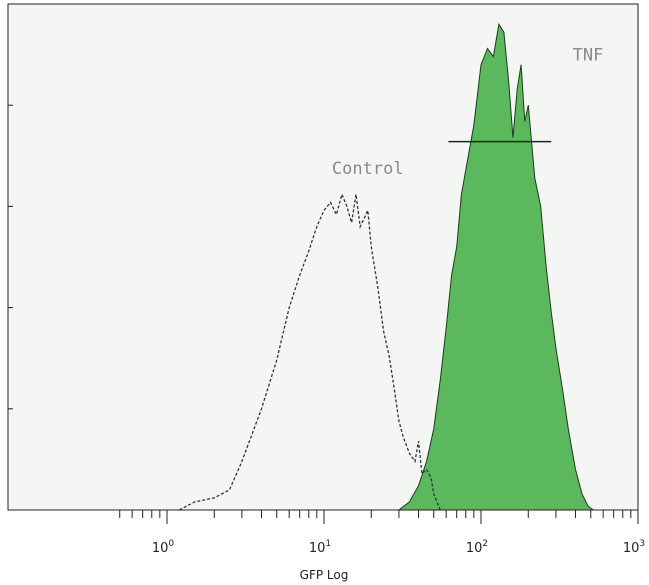  I want to click on tnf-label: TNF, so click(588, 56).